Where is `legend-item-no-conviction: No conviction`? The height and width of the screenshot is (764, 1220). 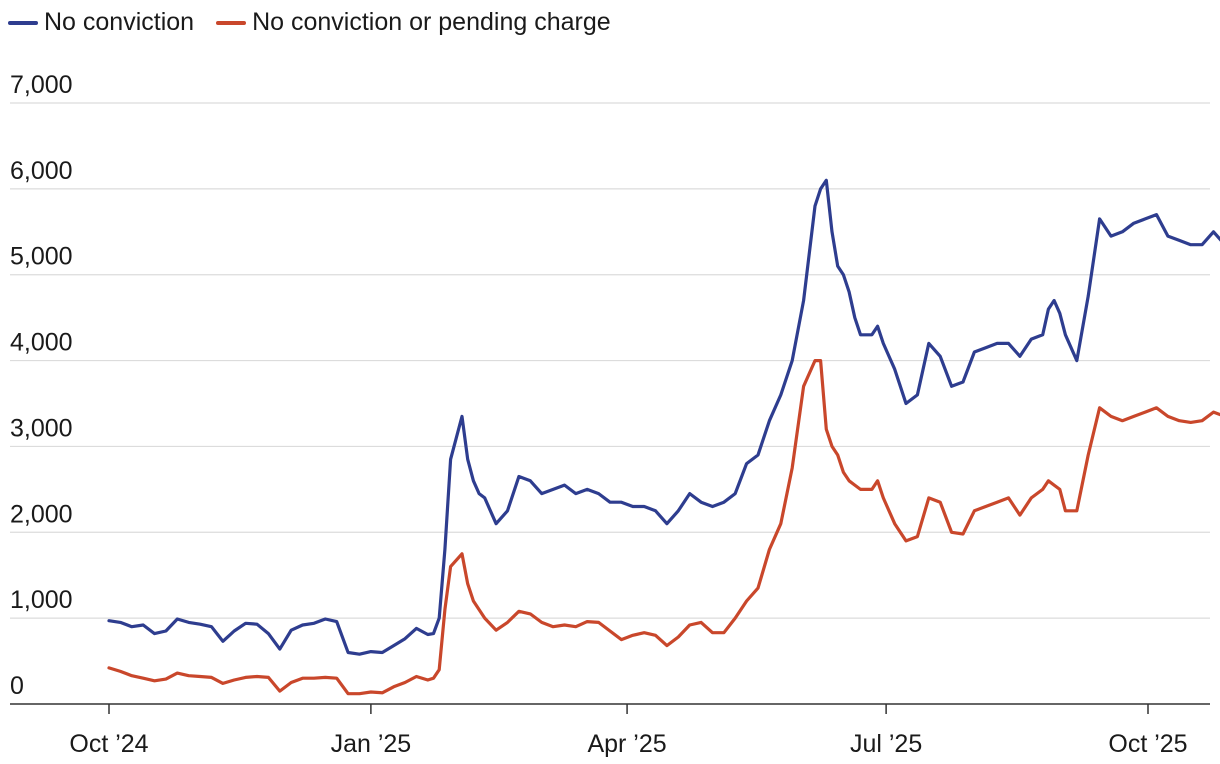 legend-item-no-conviction: No conviction is located at coordinates (101, 22).